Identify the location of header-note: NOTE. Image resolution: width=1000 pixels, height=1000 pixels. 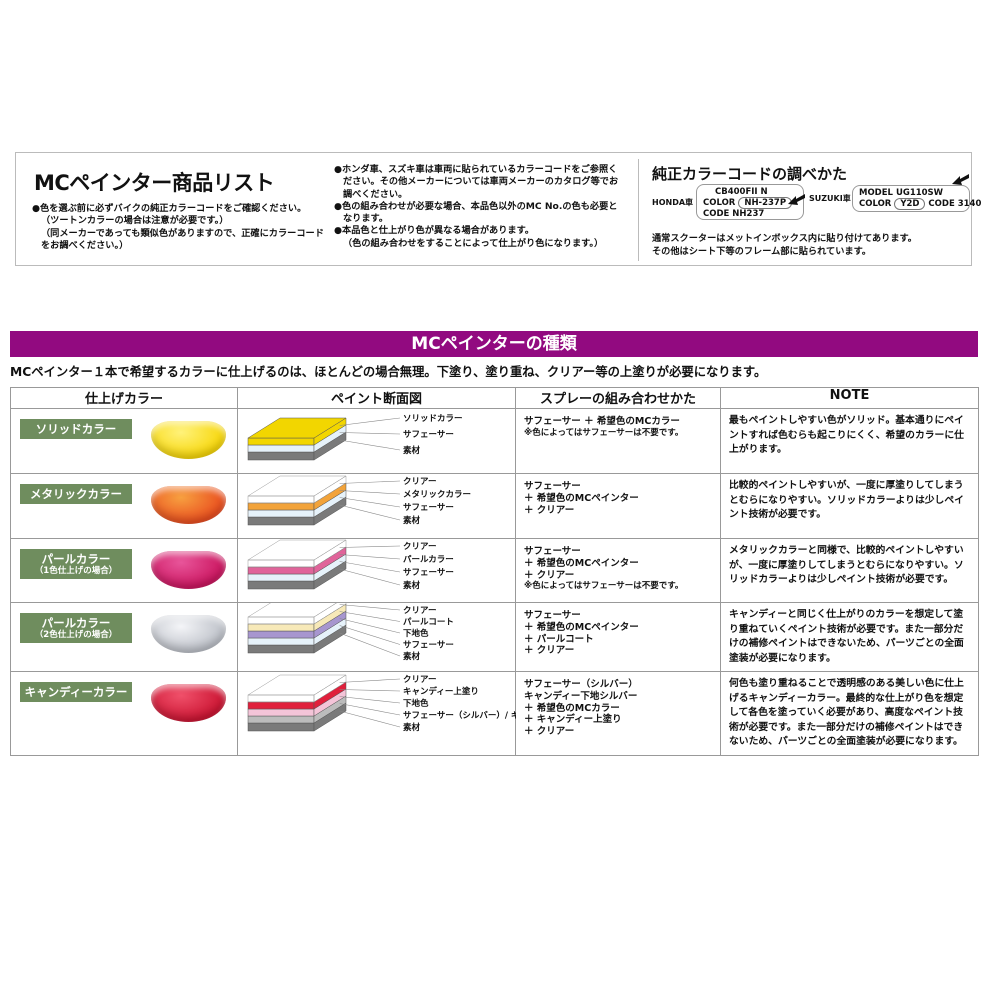
(849, 398).